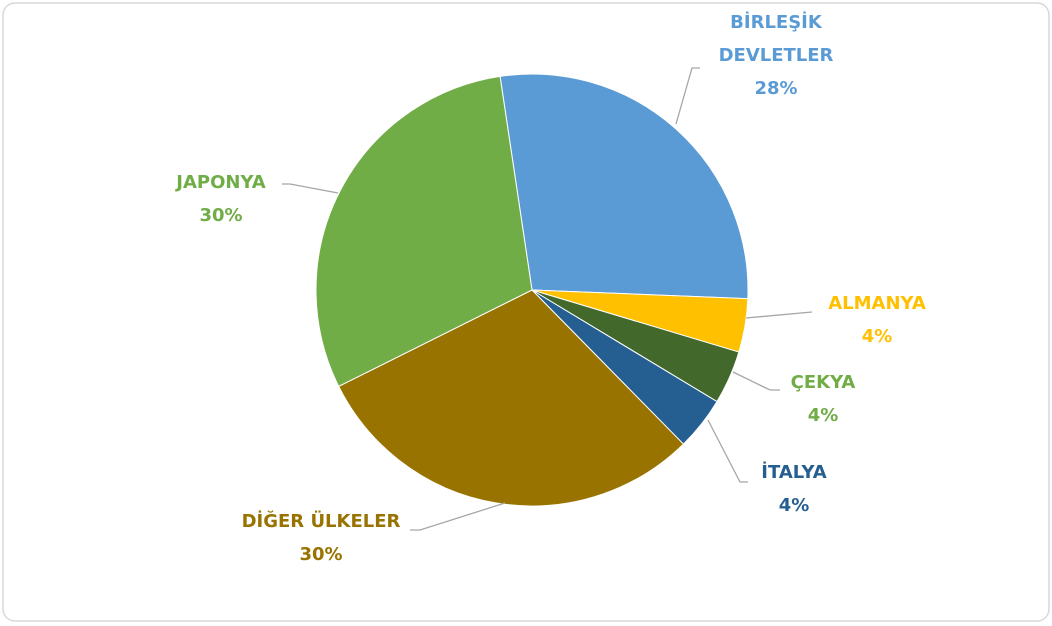 The height and width of the screenshot is (626, 1052). Describe the element at coordinates (823, 399) in the screenshot. I see `data-label: ÇEKYA 4%` at that location.